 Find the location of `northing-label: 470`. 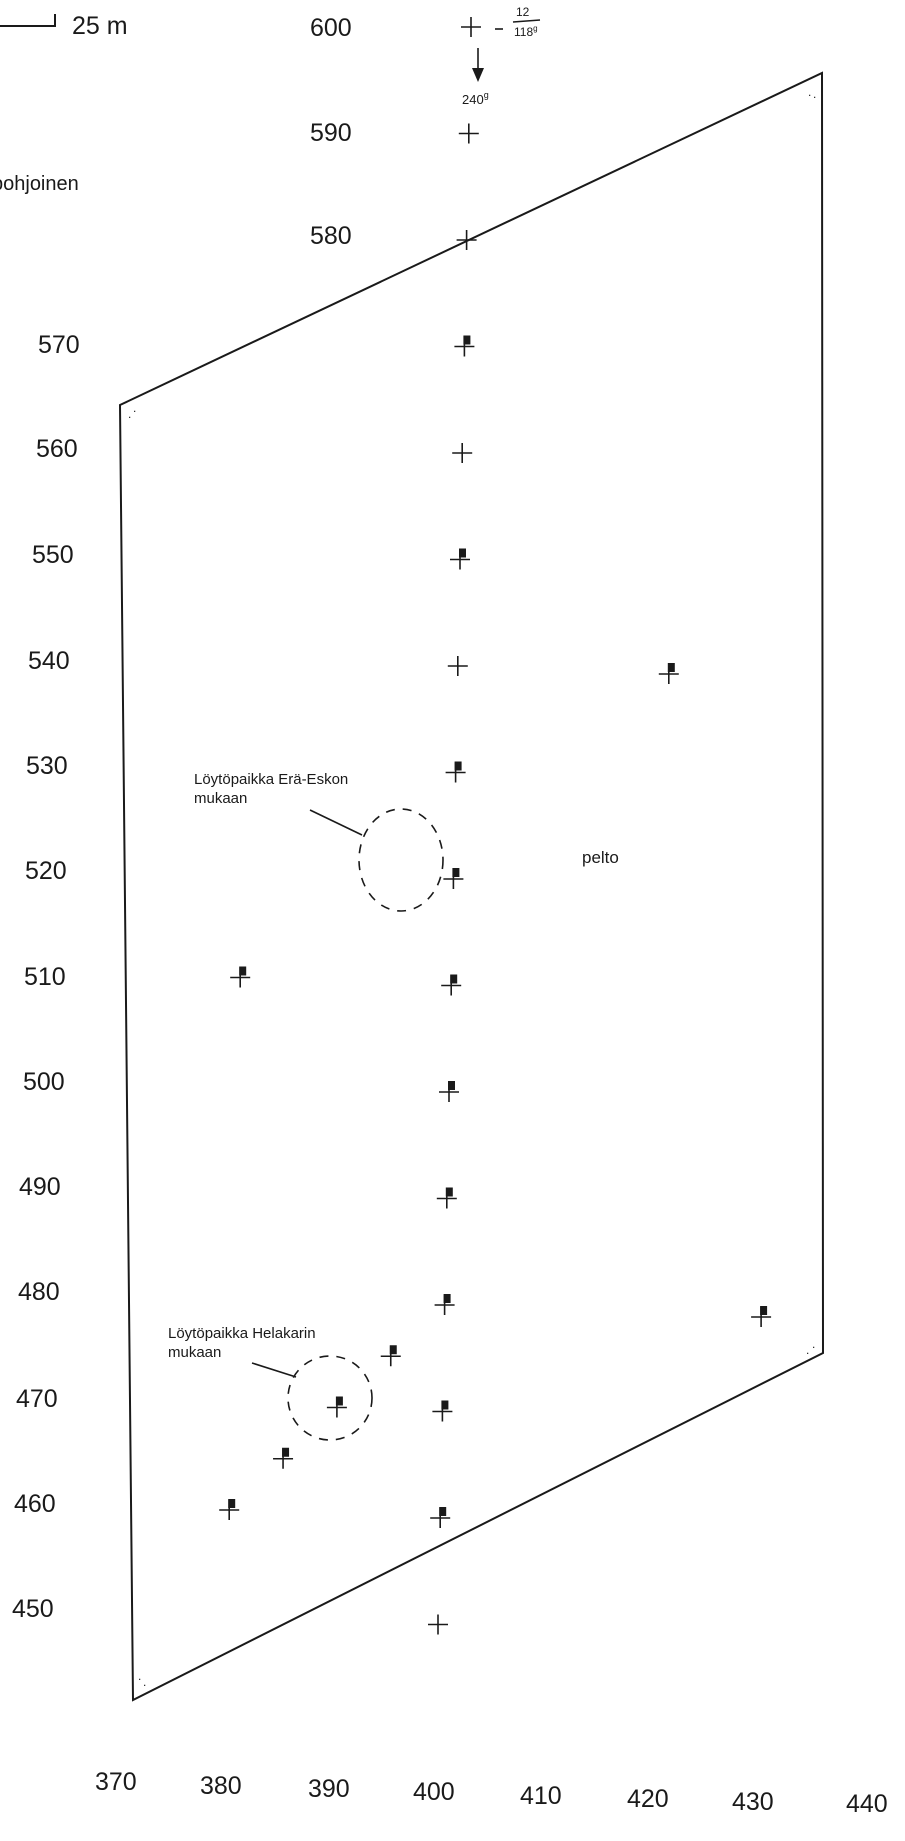

northing-label: 470 is located at coordinates (37, 1399).